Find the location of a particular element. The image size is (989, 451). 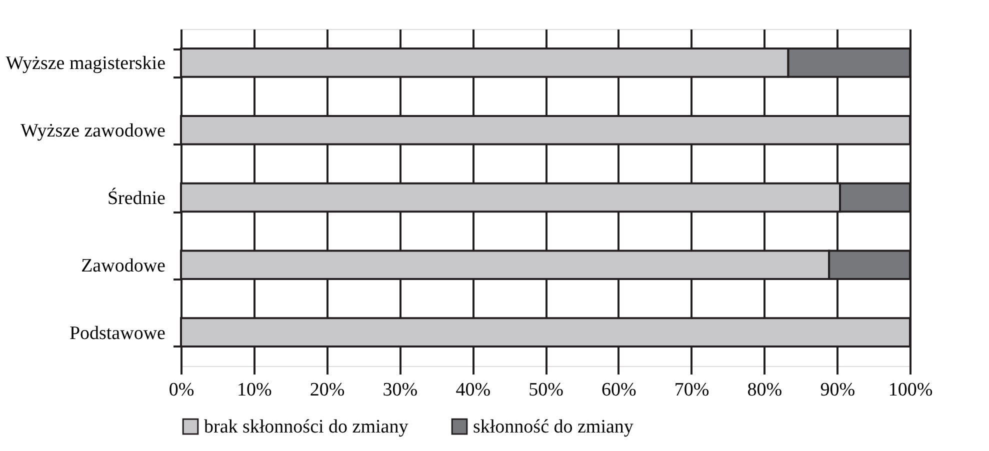

y-tick-label: Podstawowe is located at coordinates (117, 333).